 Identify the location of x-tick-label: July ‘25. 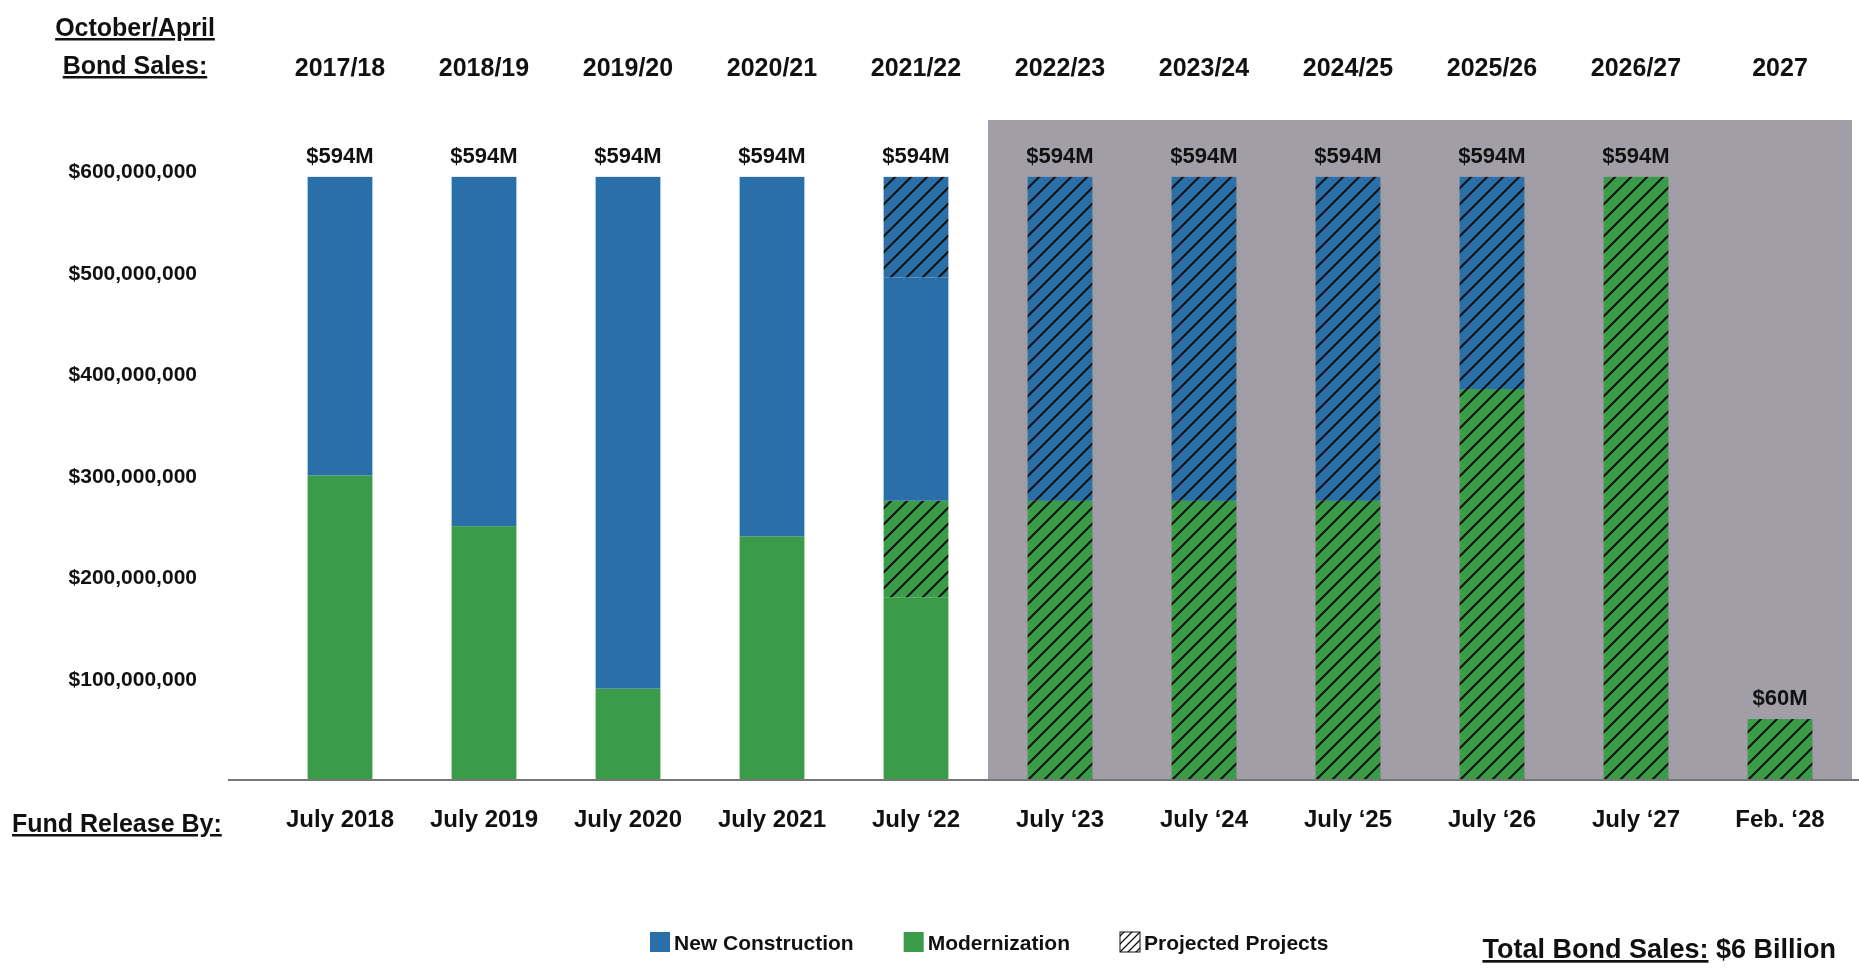
(1348, 819).